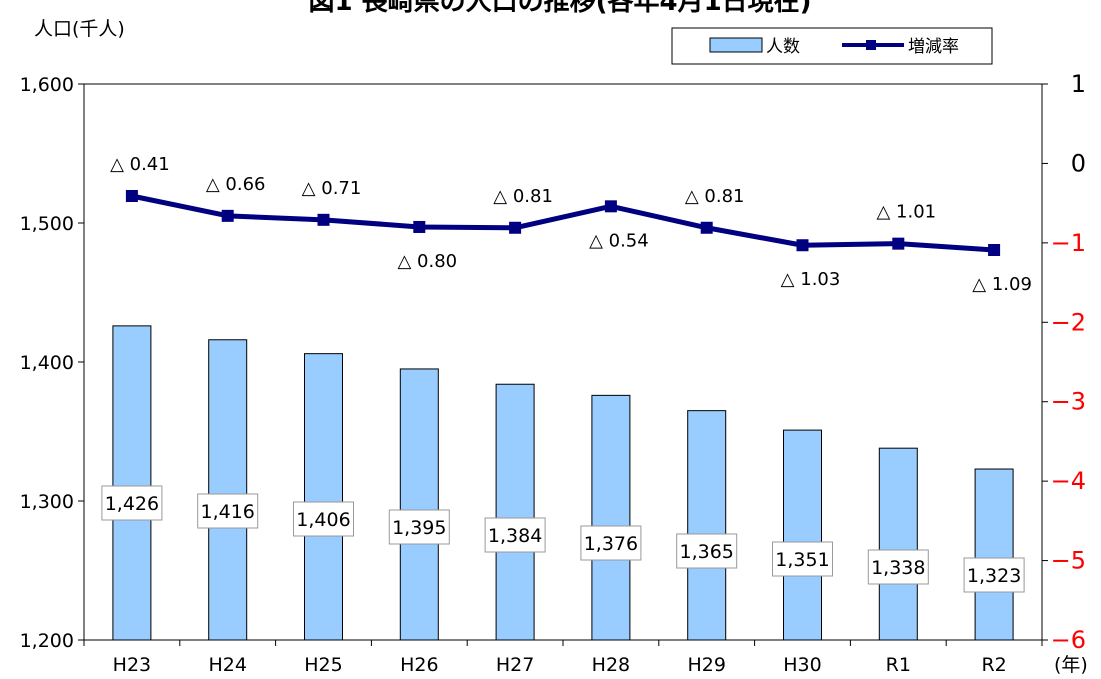 The width and height of the screenshot is (1101, 679). Describe the element at coordinates (47, 502) in the screenshot. I see `left-tick-label: 1,300` at that location.